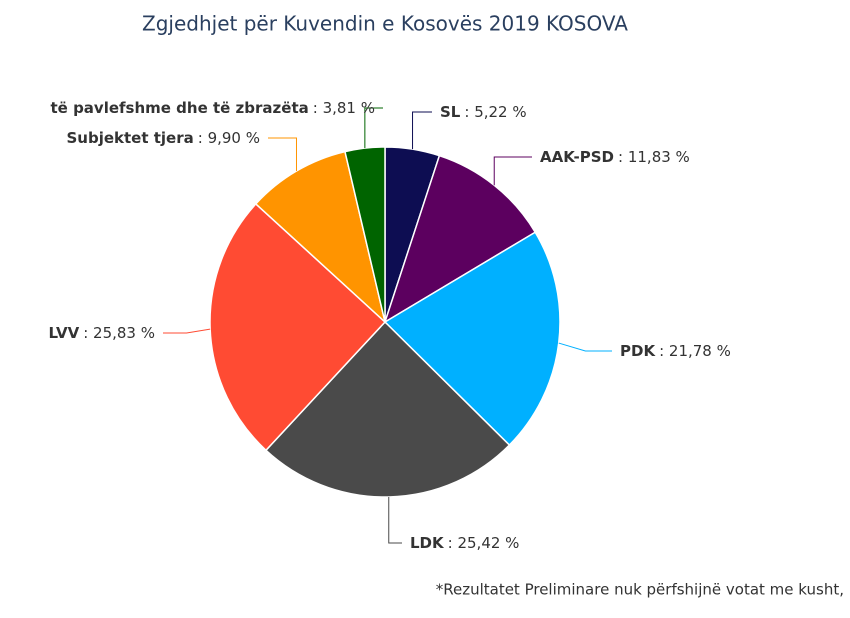 Image resolution: width=850 pixels, height=618 pixels. What do you see at coordinates (119, 333) in the screenshot?
I see `value-label: : 25,83 %` at bounding box center [119, 333].